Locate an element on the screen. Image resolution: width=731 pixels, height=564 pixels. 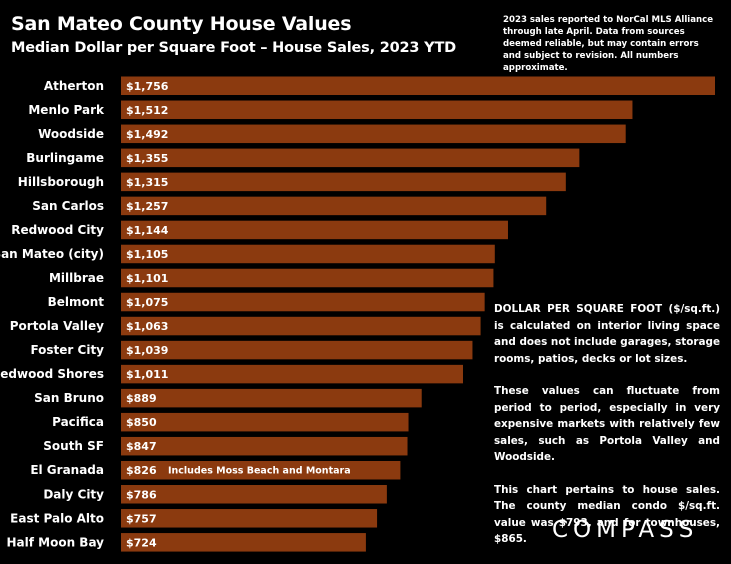
chart-title: San Mateo County House Values is located at coordinates (181, 24).